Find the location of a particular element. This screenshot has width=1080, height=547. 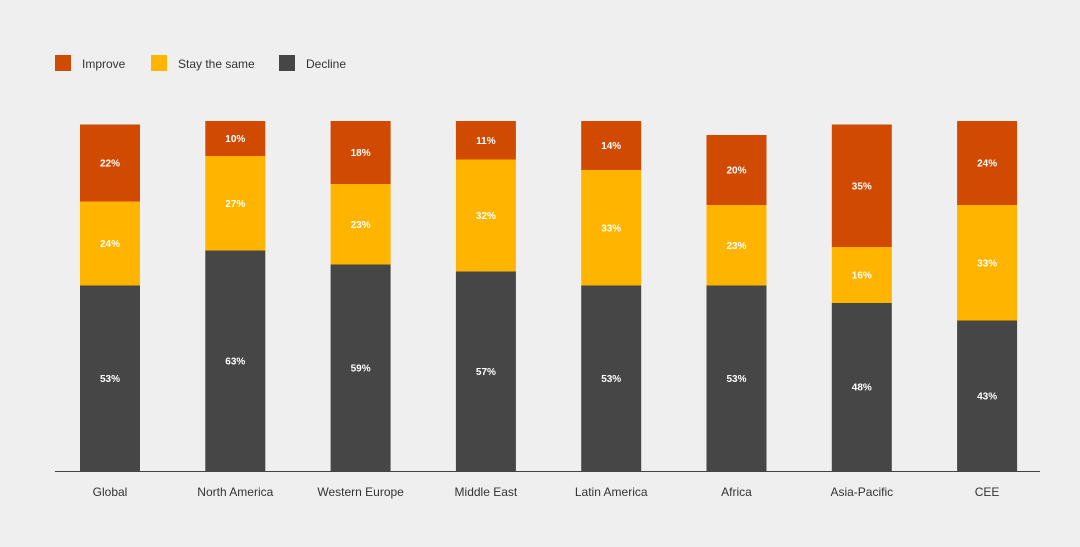

bar-decline-western-europe is located at coordinates (360, 367).